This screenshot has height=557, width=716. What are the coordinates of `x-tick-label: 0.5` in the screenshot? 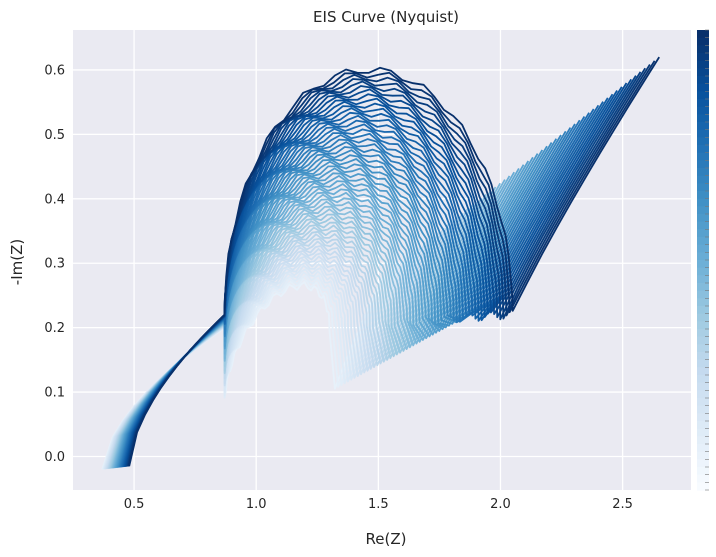 It's located at (134, 504).